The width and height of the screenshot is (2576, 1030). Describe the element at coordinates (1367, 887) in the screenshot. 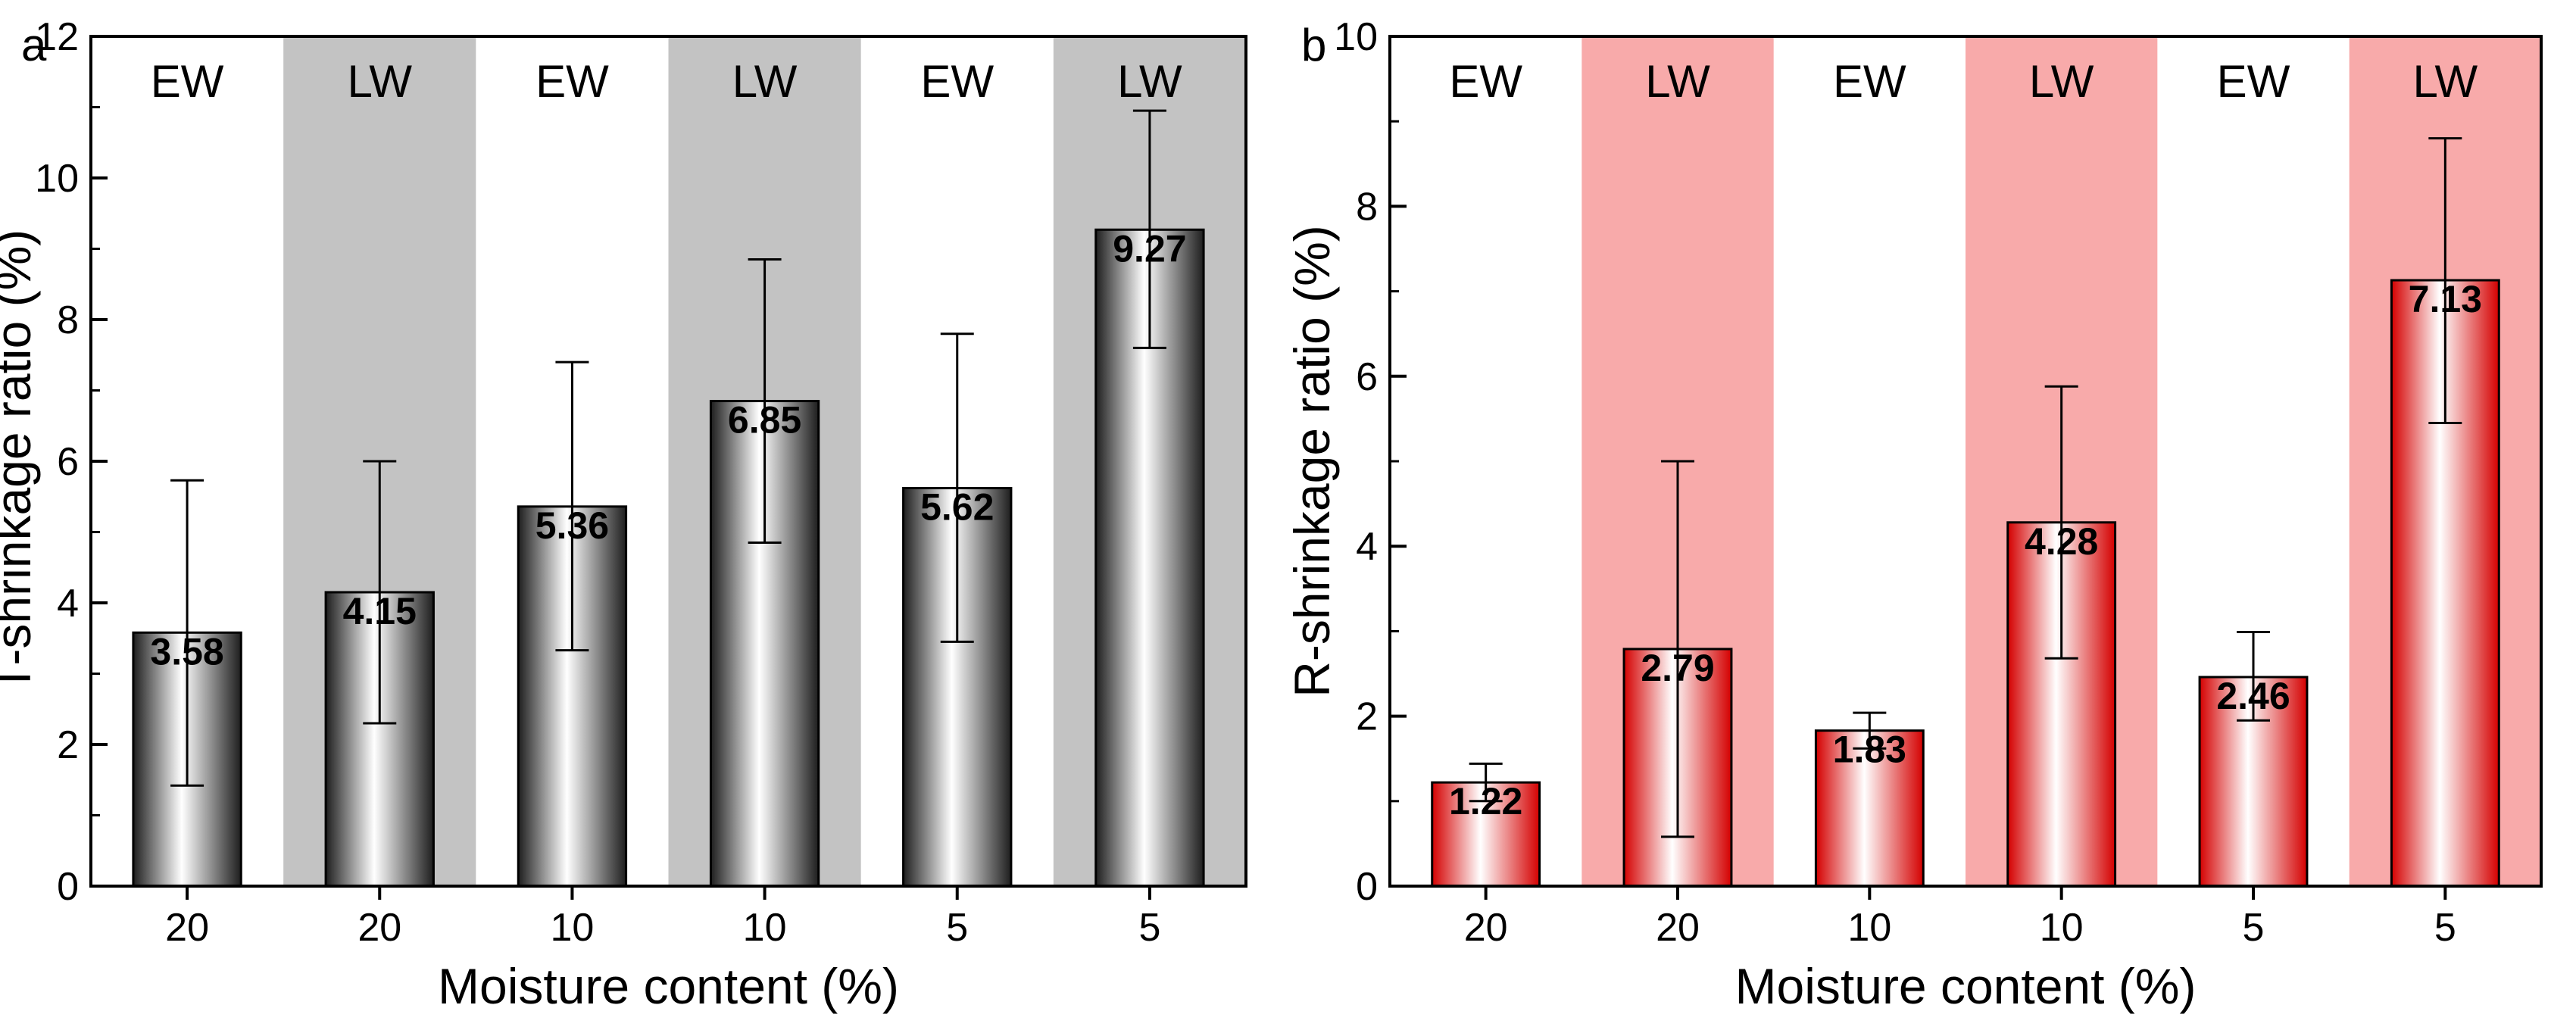

I see `panel-b-y-tick-label-0: 0` at that location.